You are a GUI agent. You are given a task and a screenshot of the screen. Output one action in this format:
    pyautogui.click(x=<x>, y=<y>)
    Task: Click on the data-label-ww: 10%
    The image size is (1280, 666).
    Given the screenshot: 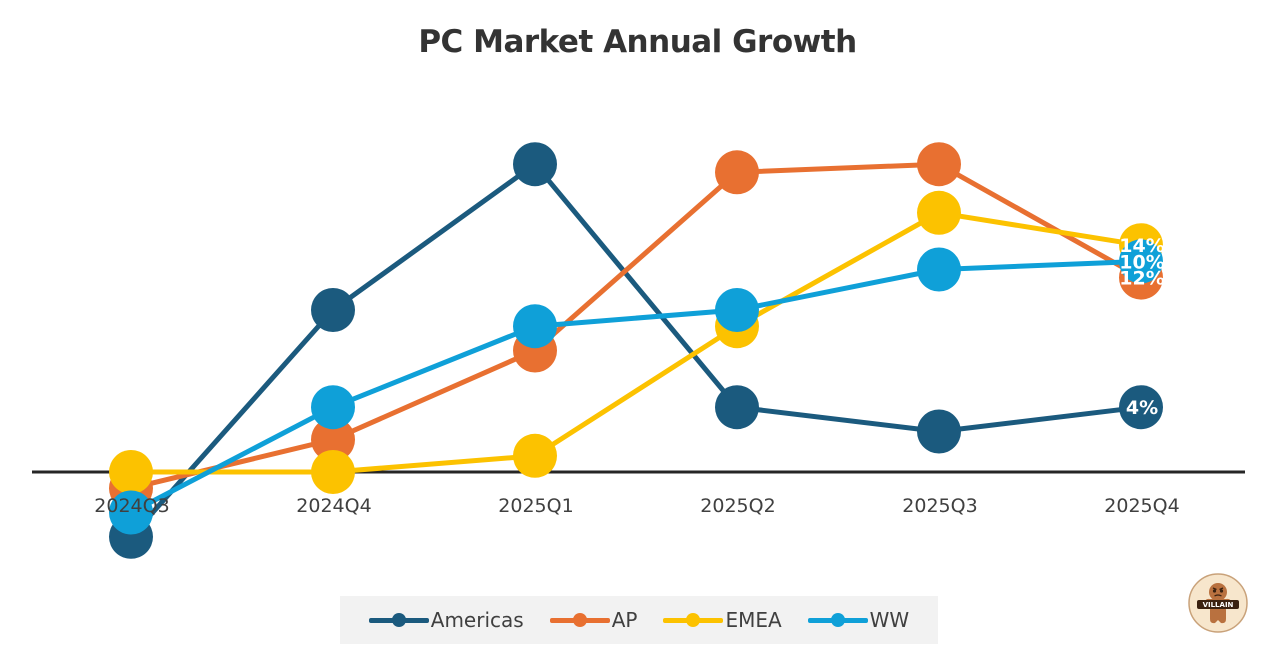 What is the action you would take?
    pyautogui.click(x=1141, y=262)
    